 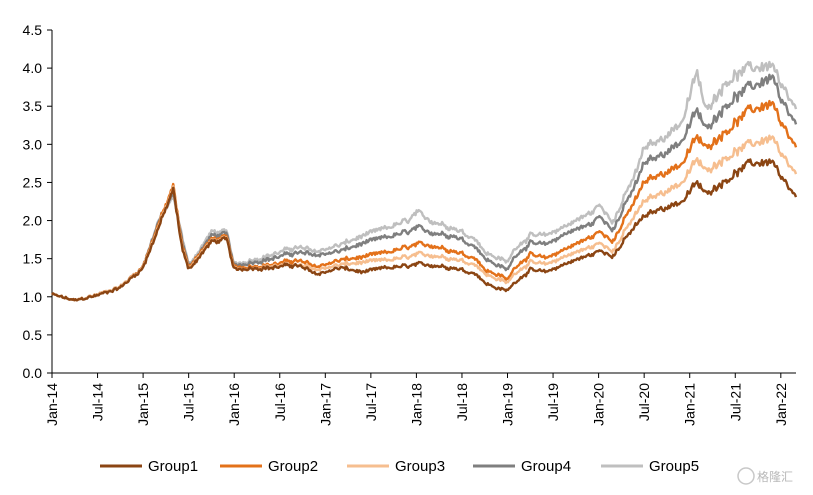 What do you see at coordinates (735, 402) in the screenshot?
I see `x-tick-label: Jul-21` at bounding box center [735, 402].